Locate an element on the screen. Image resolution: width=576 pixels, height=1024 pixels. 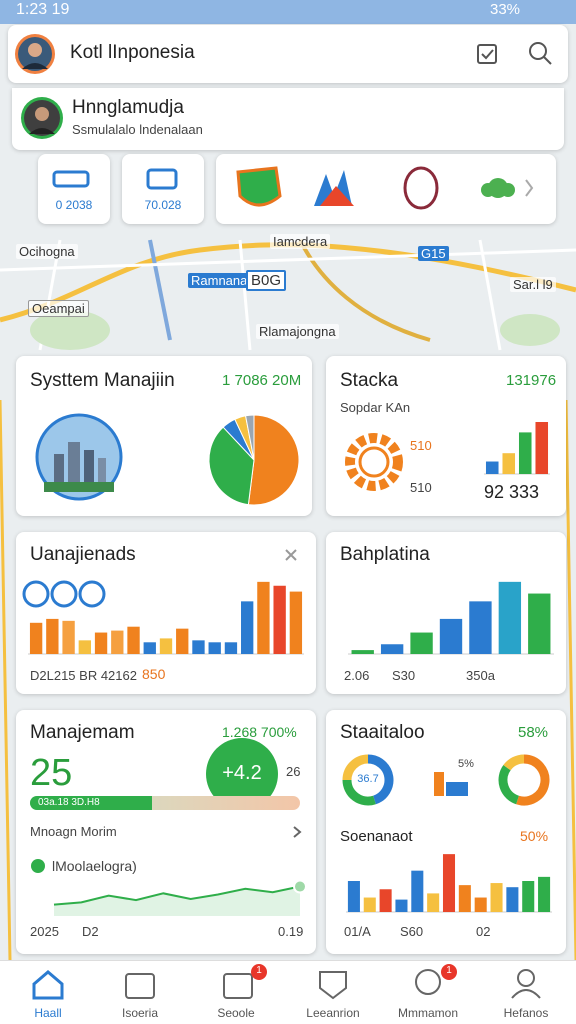
chevron is located at coordinates (297, 832).